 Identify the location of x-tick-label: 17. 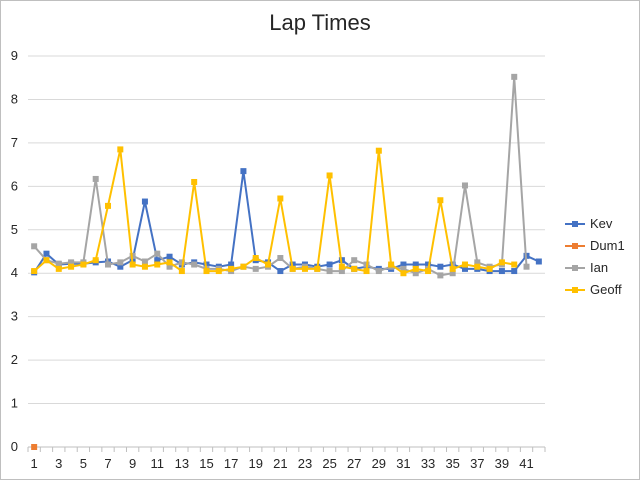
(231, 463).